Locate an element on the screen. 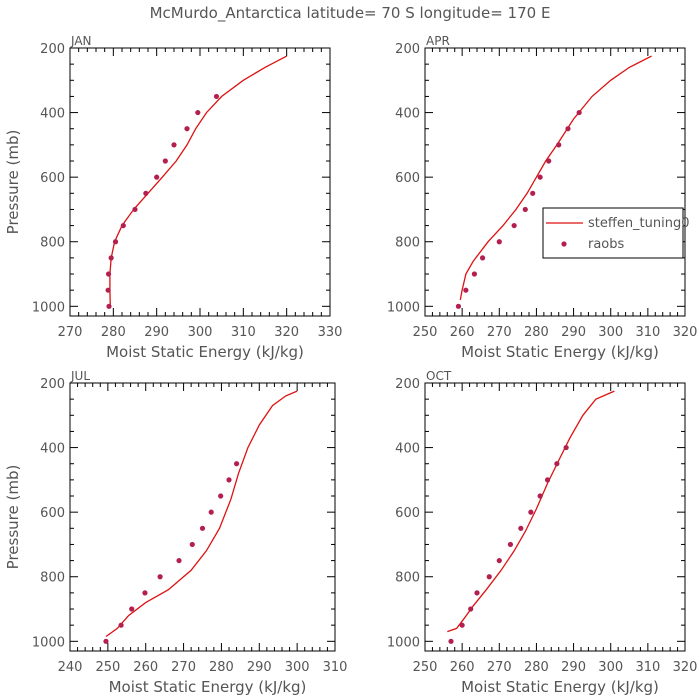 This screenshot has width=700, height=700. legend-box is located at coordinates (613, 233).